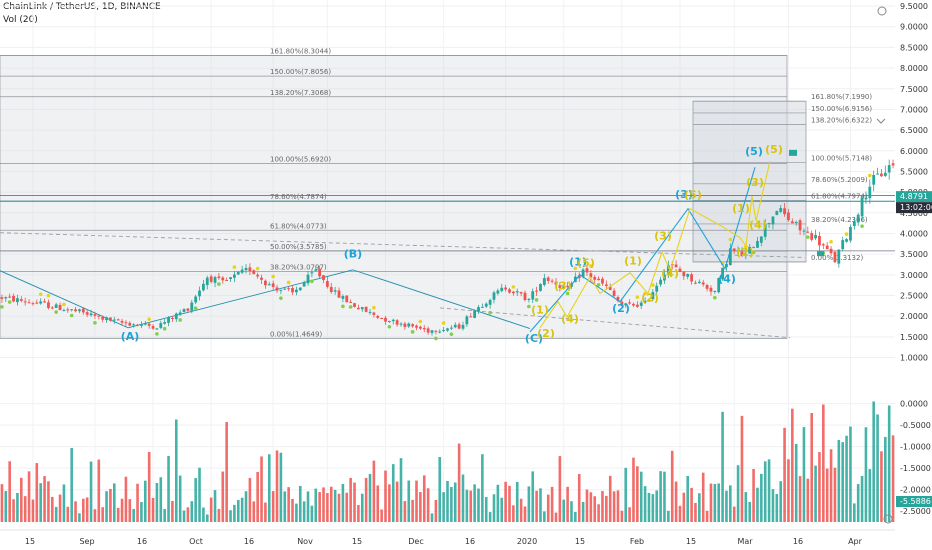 The height and width of the screenshot is (550, 932). Describe the element at coordinates (884, 265) in the screenshot. I see `chart-controls` at that location.